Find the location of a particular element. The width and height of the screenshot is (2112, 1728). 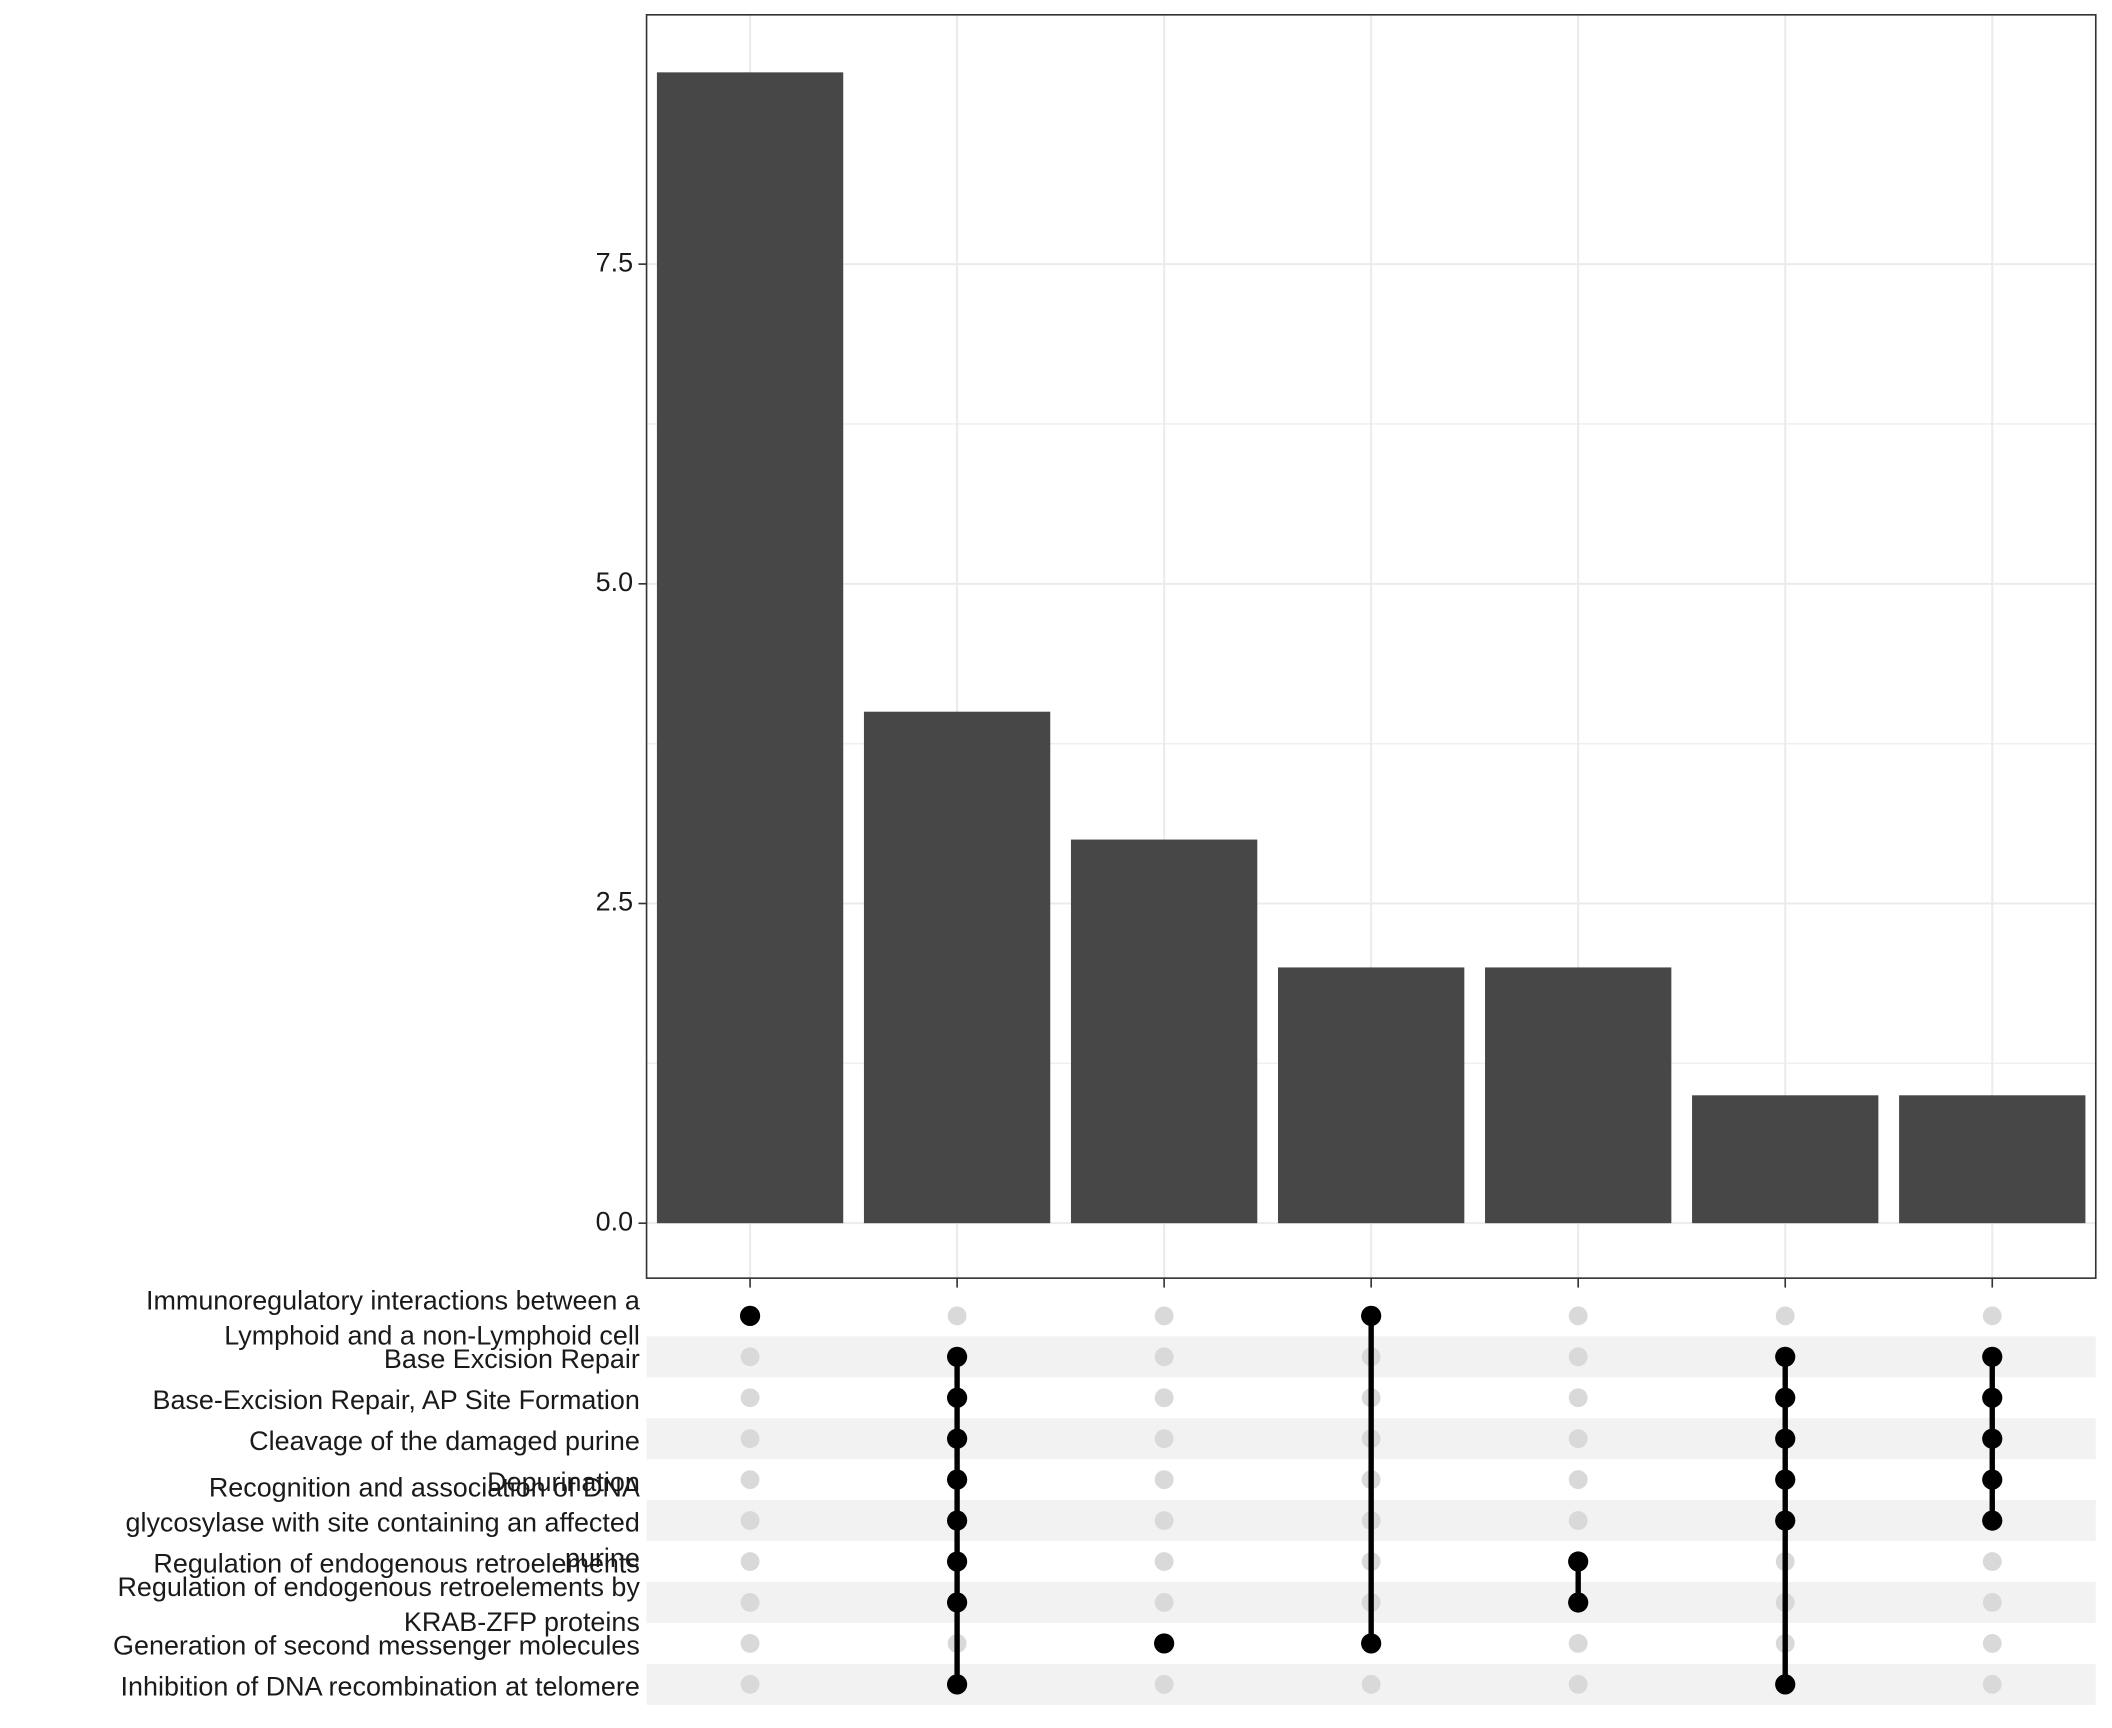

set-label: Recognition and association of DNA is located at coordinates (424, 1488).